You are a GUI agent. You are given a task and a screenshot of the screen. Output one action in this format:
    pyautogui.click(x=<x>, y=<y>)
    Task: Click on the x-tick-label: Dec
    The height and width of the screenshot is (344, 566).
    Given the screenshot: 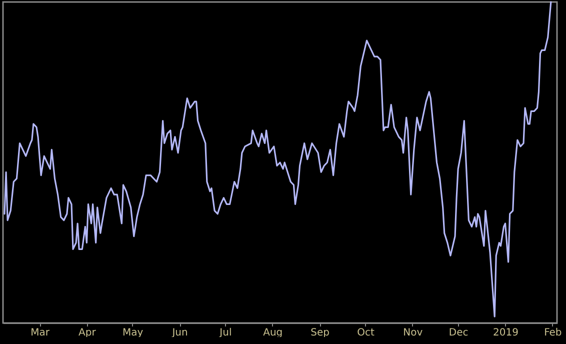 What is the action you would take?
    pyautogui.click(x=458, y=333)
    